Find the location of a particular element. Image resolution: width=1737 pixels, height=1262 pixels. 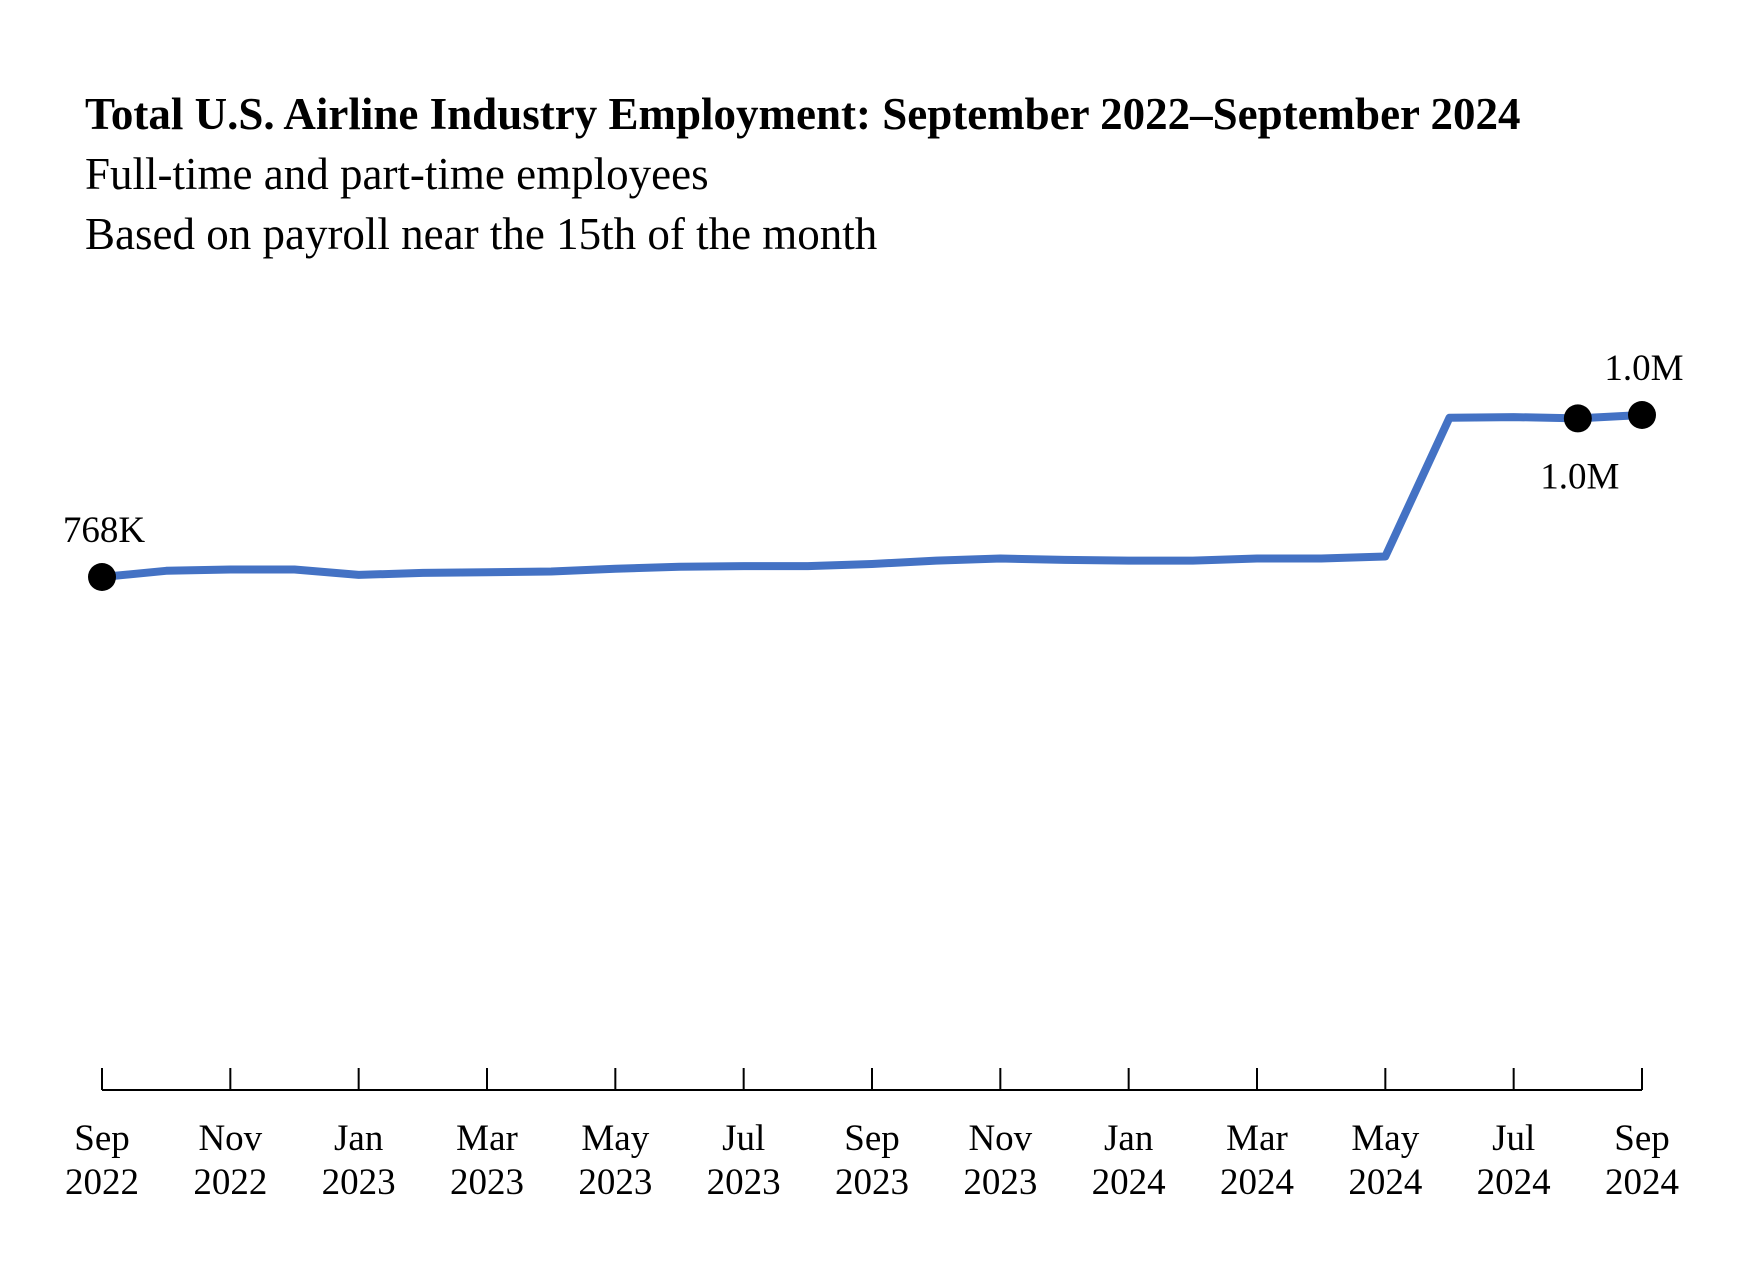

series-group is located at coordinates (872, 496).